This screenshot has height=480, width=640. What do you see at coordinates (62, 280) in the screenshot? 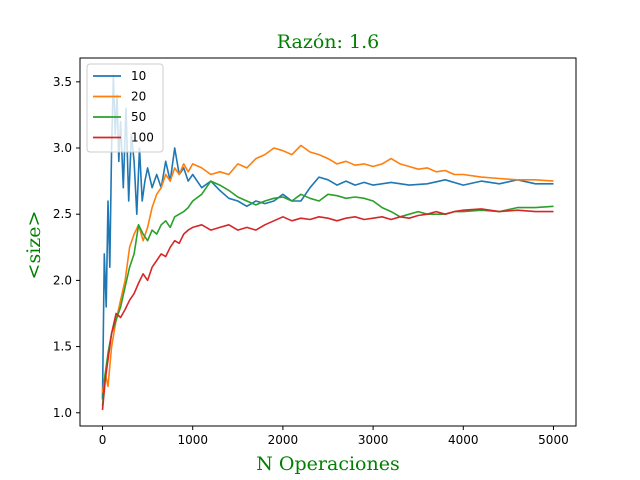
I see `y-tick-label: 2.0` at bounding box center [62, 280].